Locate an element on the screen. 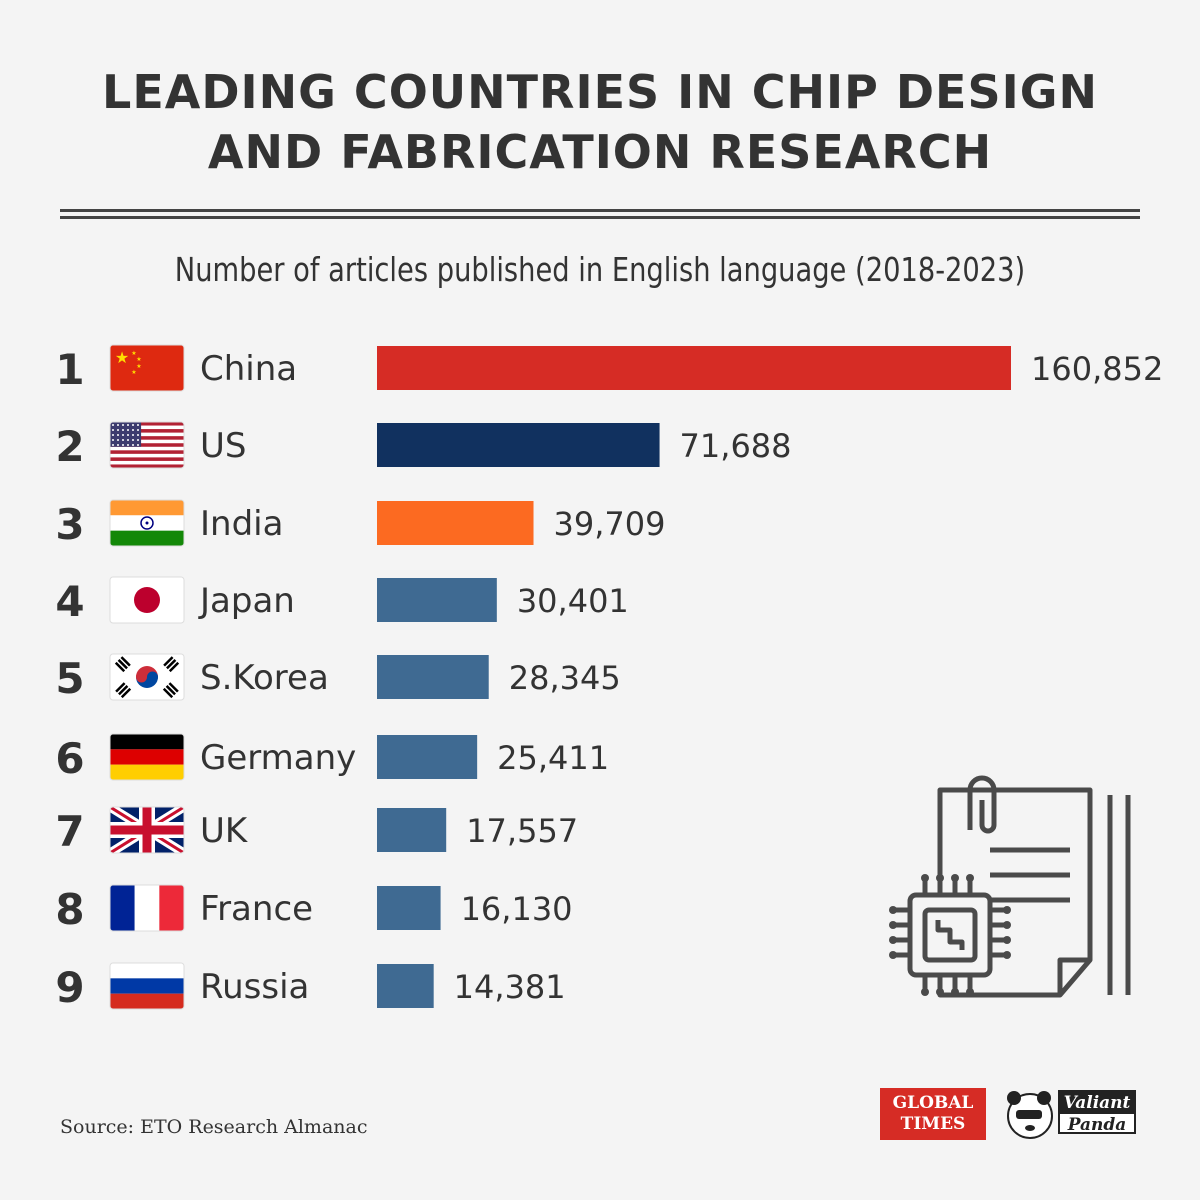 This screenshot has height=1200, width=1200. bar-row: 8 France 16,130 is located at coordinates (314, 909).